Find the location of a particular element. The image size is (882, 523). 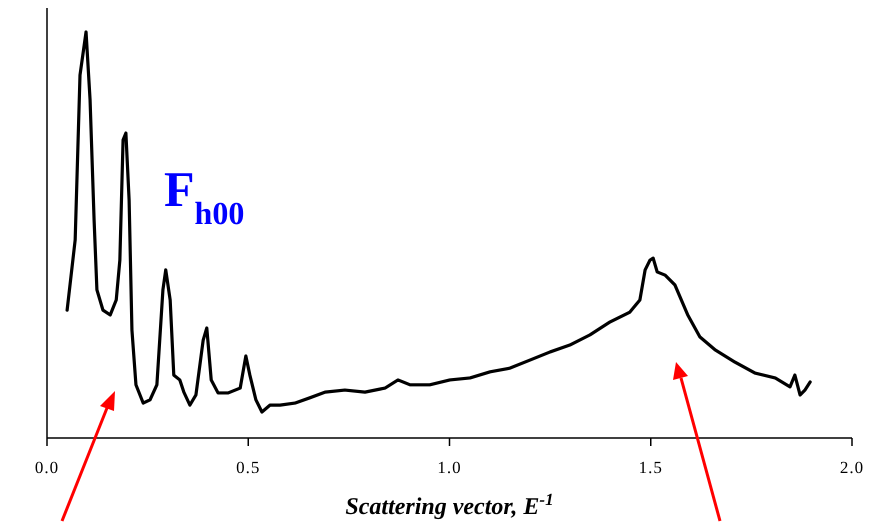

x-tick-label: 2.0 is located at coordinates (852, 467).